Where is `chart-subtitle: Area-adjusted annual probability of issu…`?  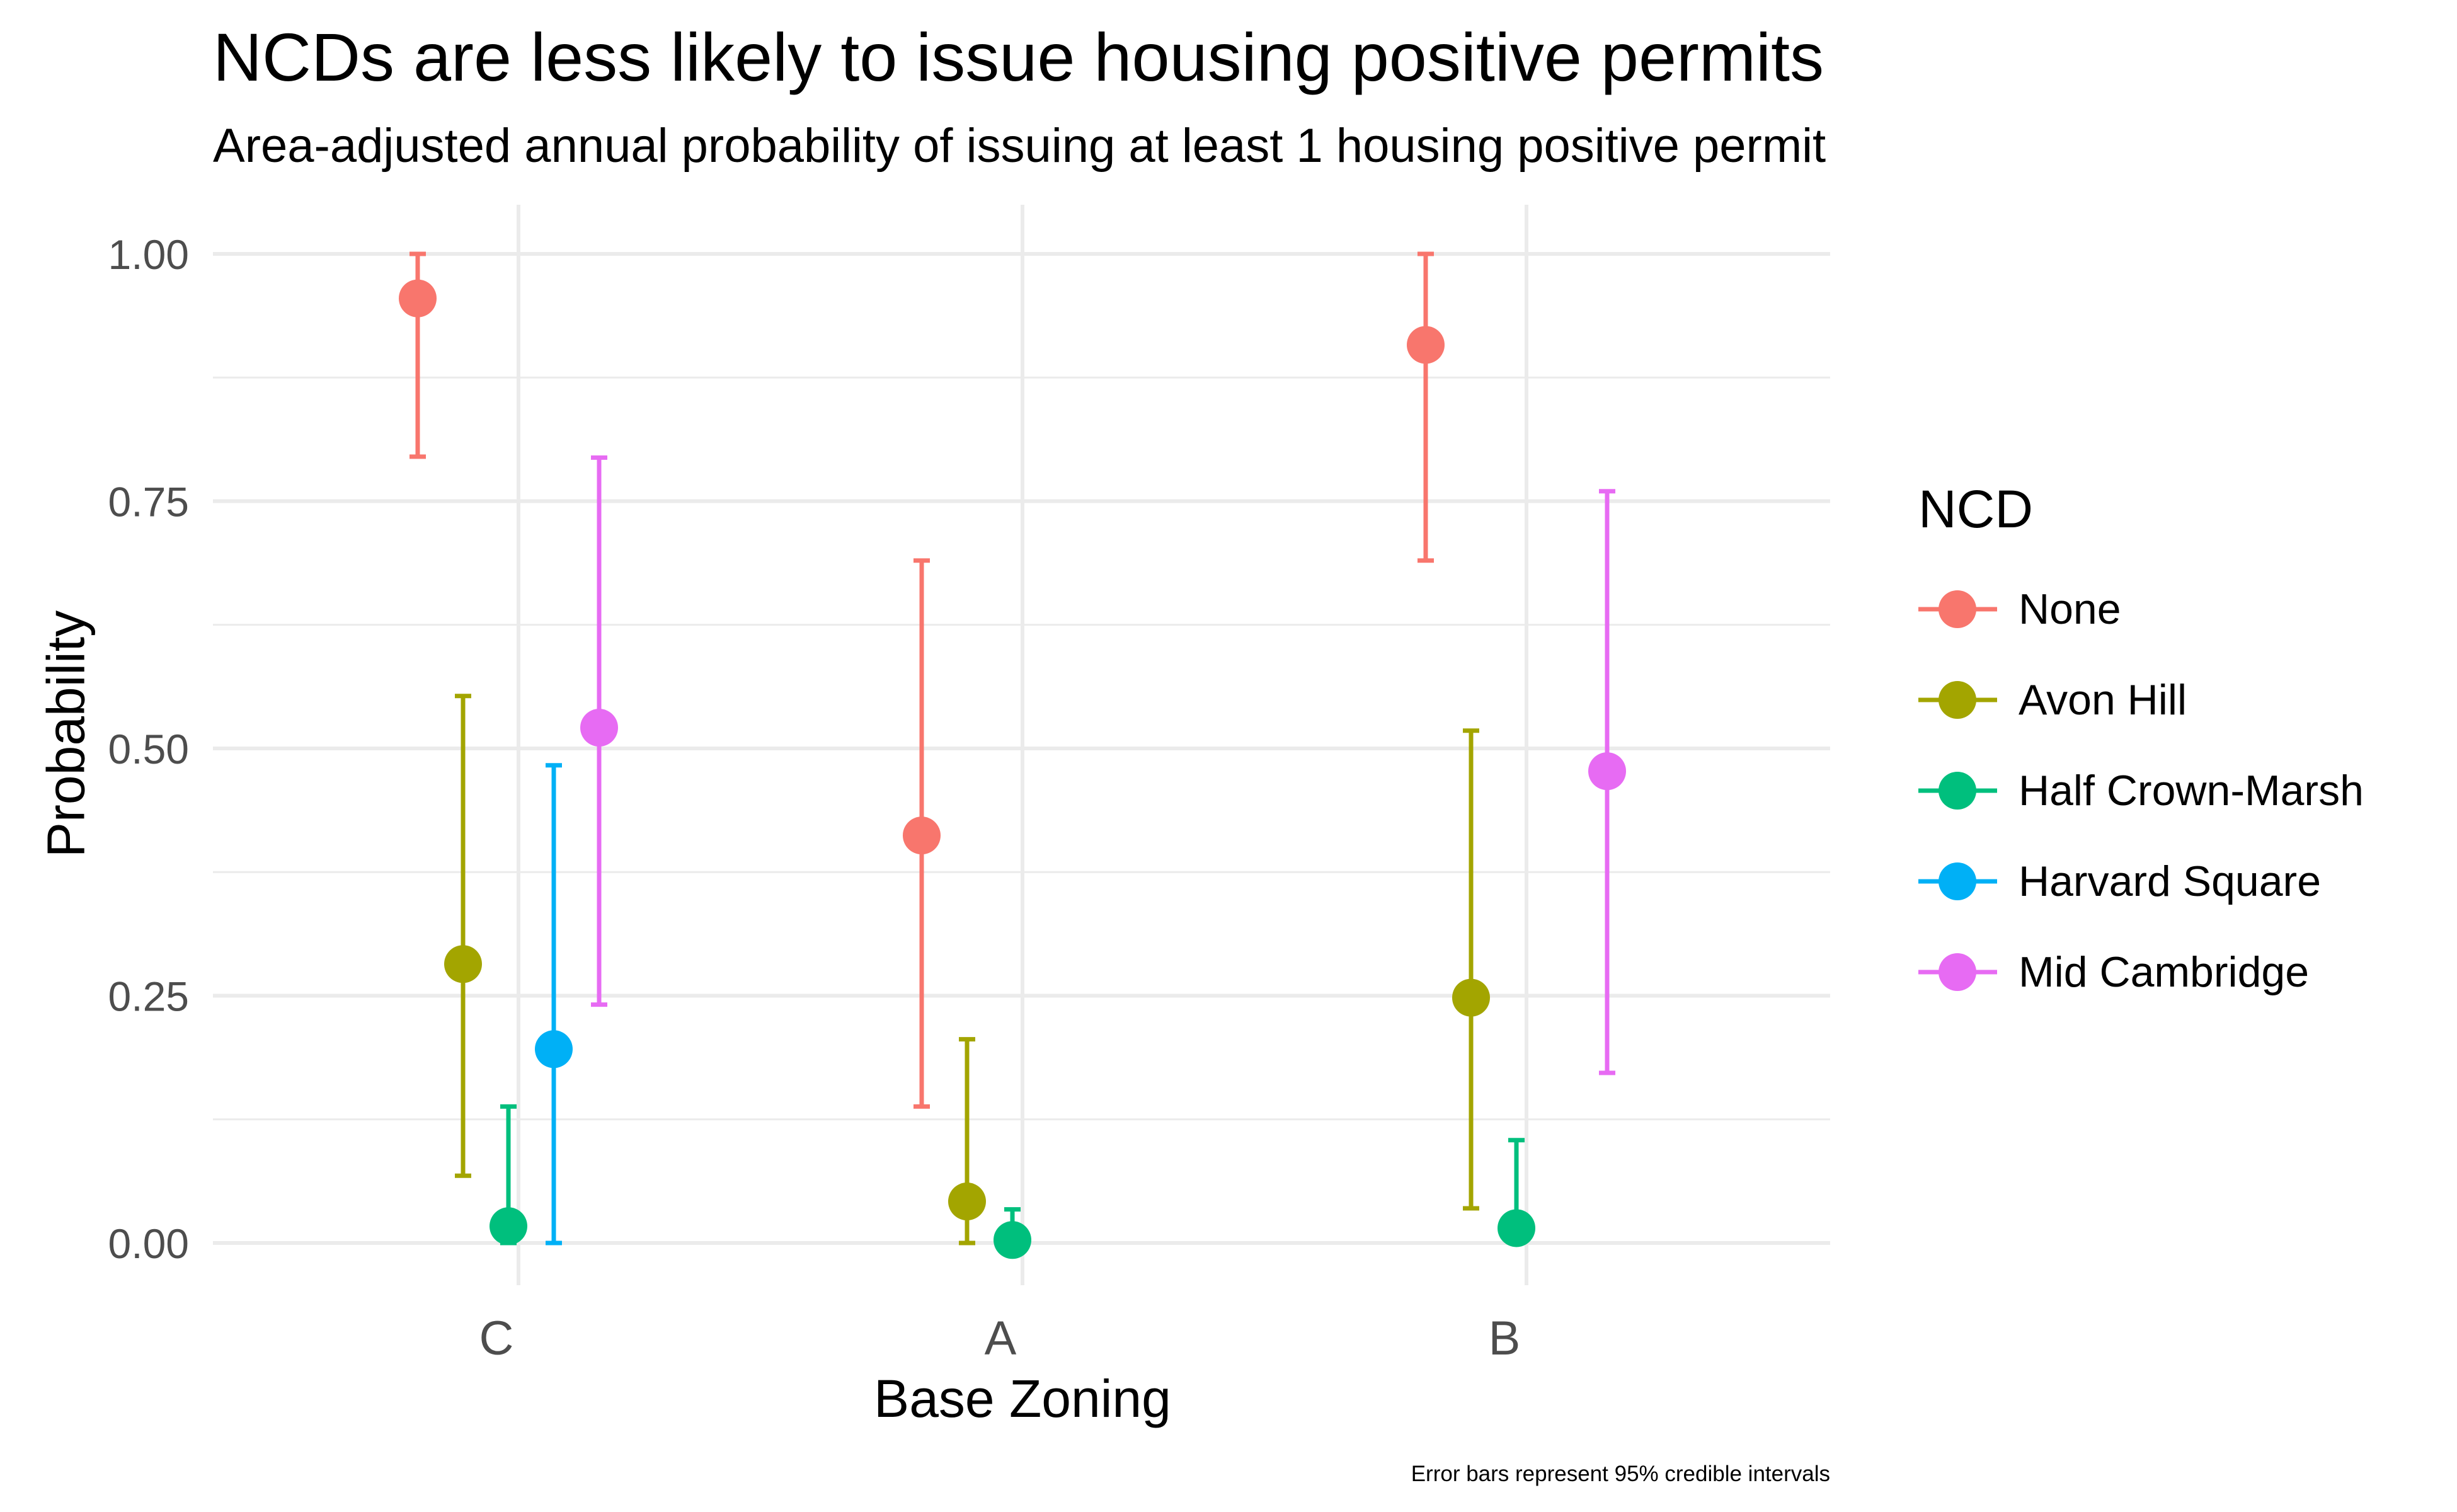 chart-subtitle: Area-adjusted annual probability of issu… is located at coordinates (1019, 146).